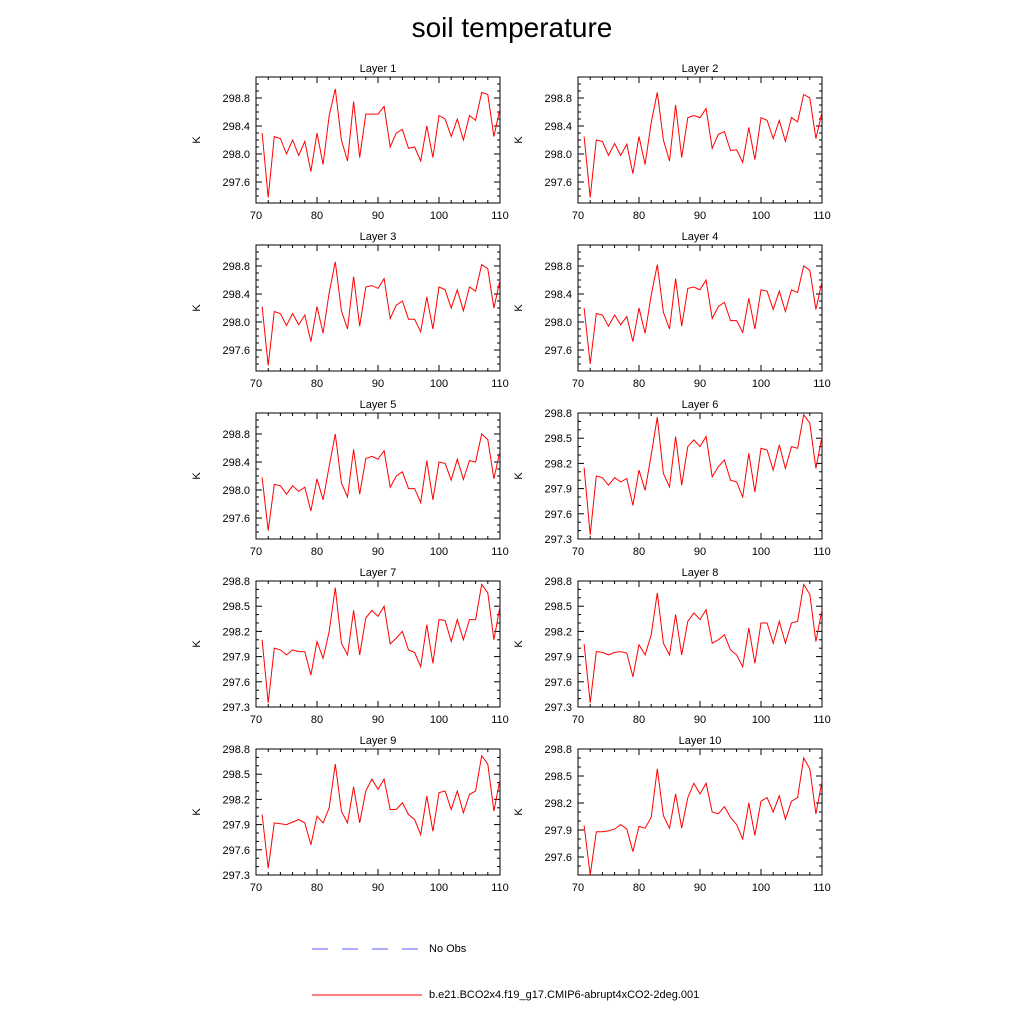  I want to click on y-tick-label-layer-2: 298.0, so click(558, 155).